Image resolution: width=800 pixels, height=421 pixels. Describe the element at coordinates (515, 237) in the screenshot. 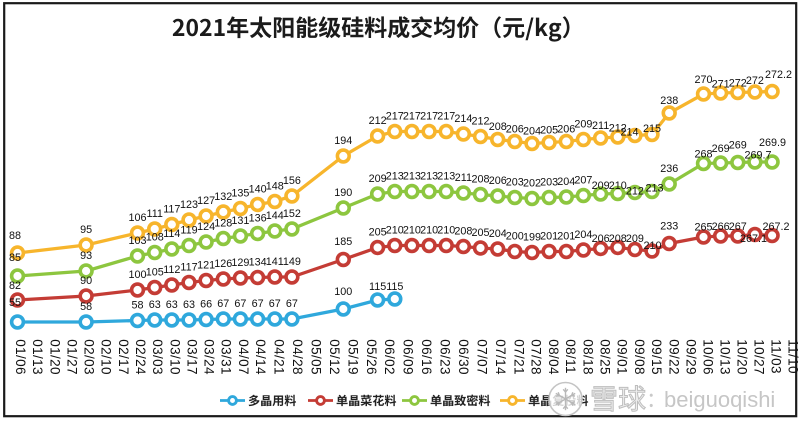

I see `svg-text: 200` at that location.